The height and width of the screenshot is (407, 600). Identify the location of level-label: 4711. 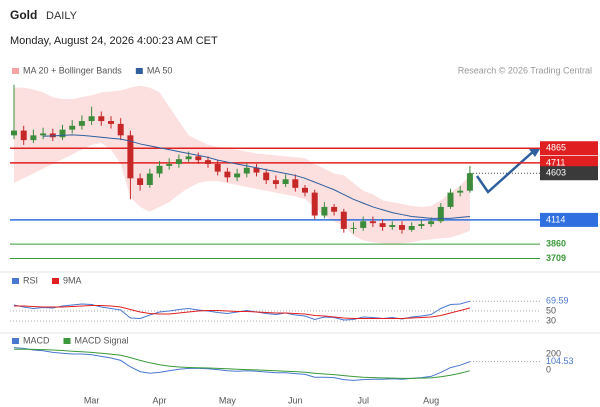
(555, 162).